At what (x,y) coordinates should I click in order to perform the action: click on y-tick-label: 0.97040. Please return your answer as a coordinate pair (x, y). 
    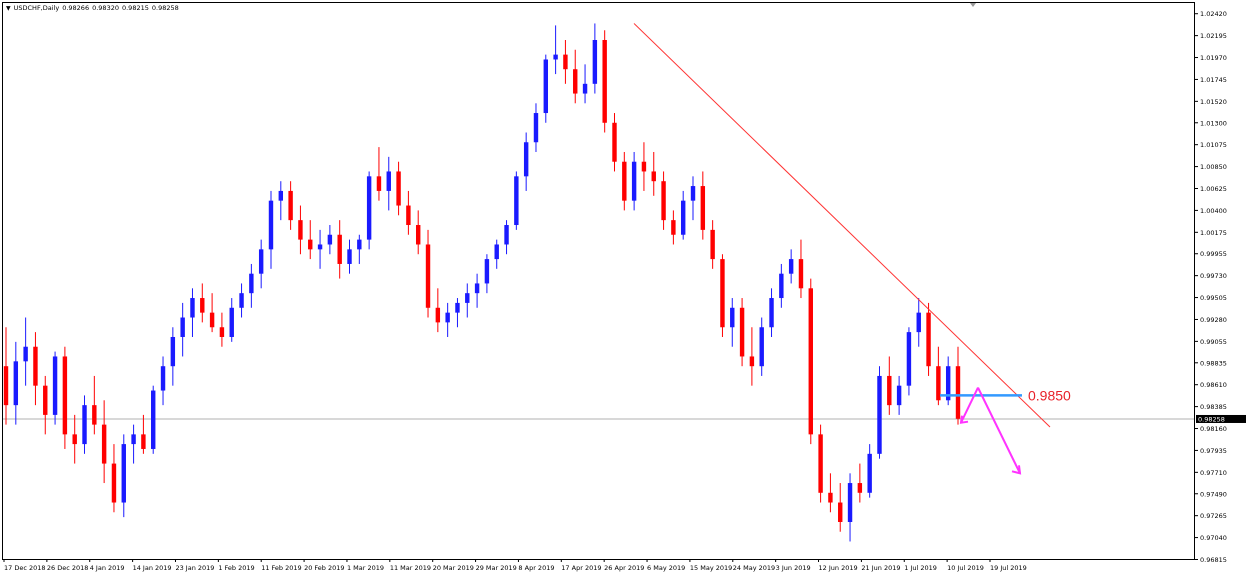
    Looking at the image, I should click on (1213, 538).